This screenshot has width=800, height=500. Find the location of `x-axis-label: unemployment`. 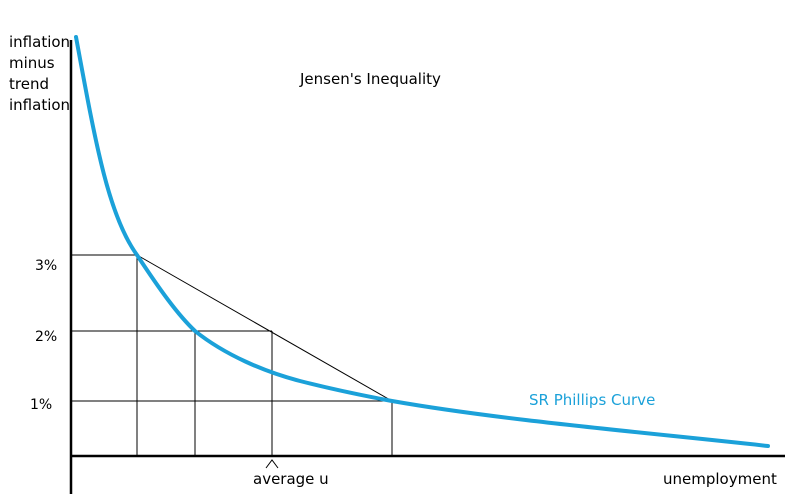

x-axis-label: unemployment is located at coordinates (720, 479).